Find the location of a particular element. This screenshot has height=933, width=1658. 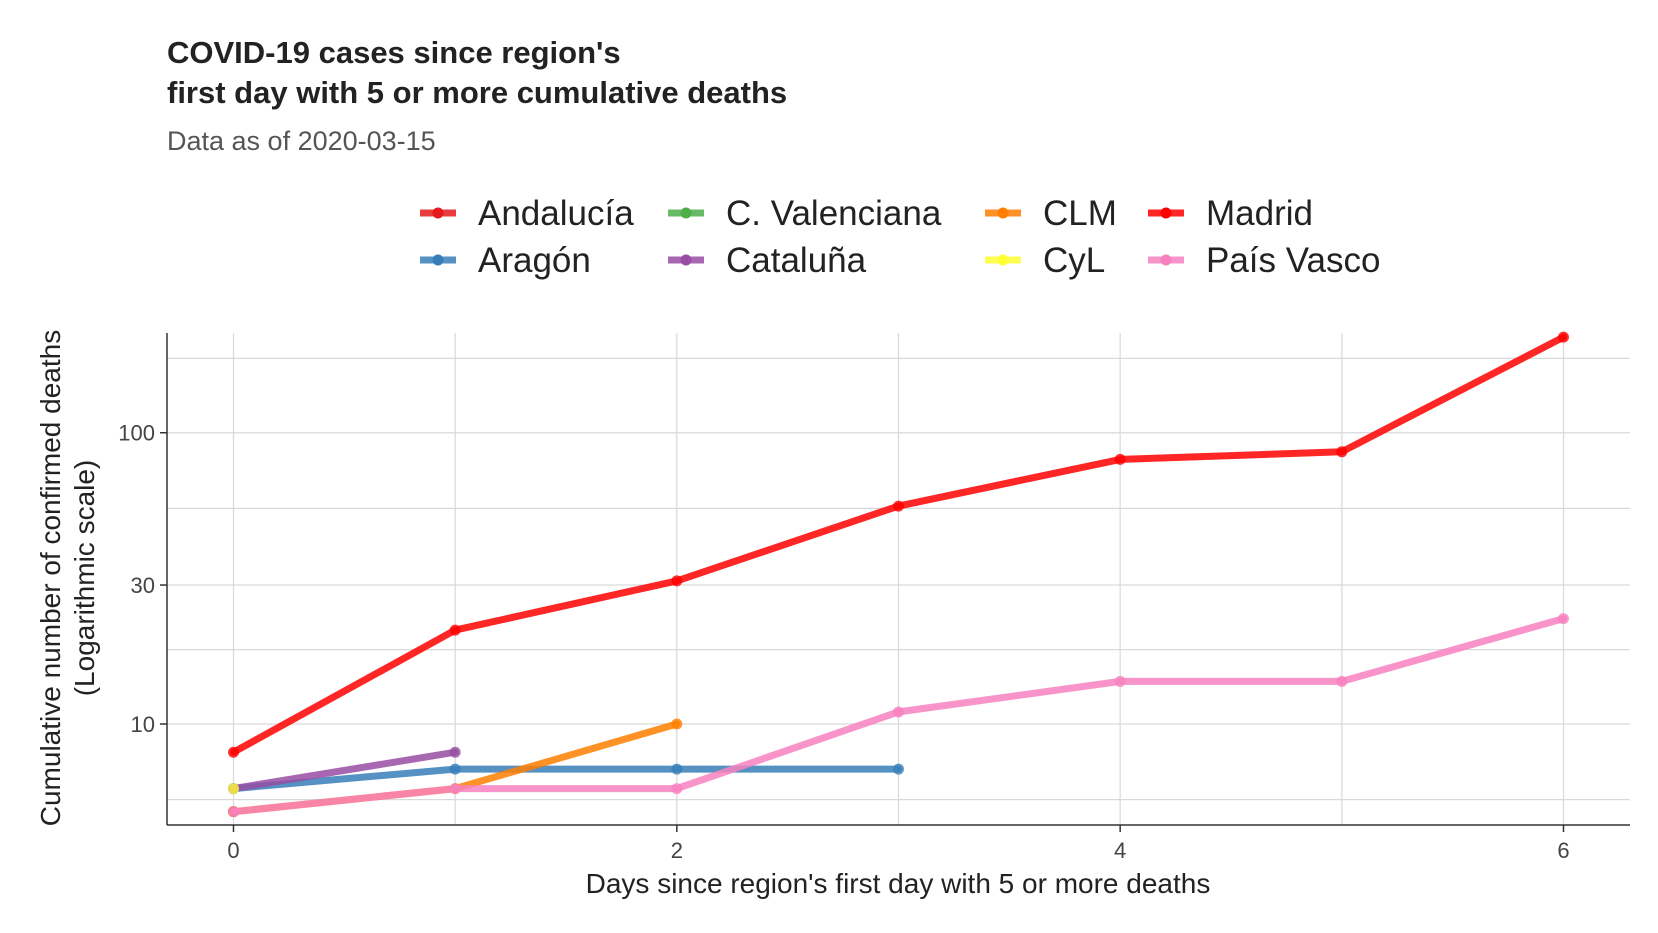

legend-label: País Vasco is located at coordinates (1293, 260).